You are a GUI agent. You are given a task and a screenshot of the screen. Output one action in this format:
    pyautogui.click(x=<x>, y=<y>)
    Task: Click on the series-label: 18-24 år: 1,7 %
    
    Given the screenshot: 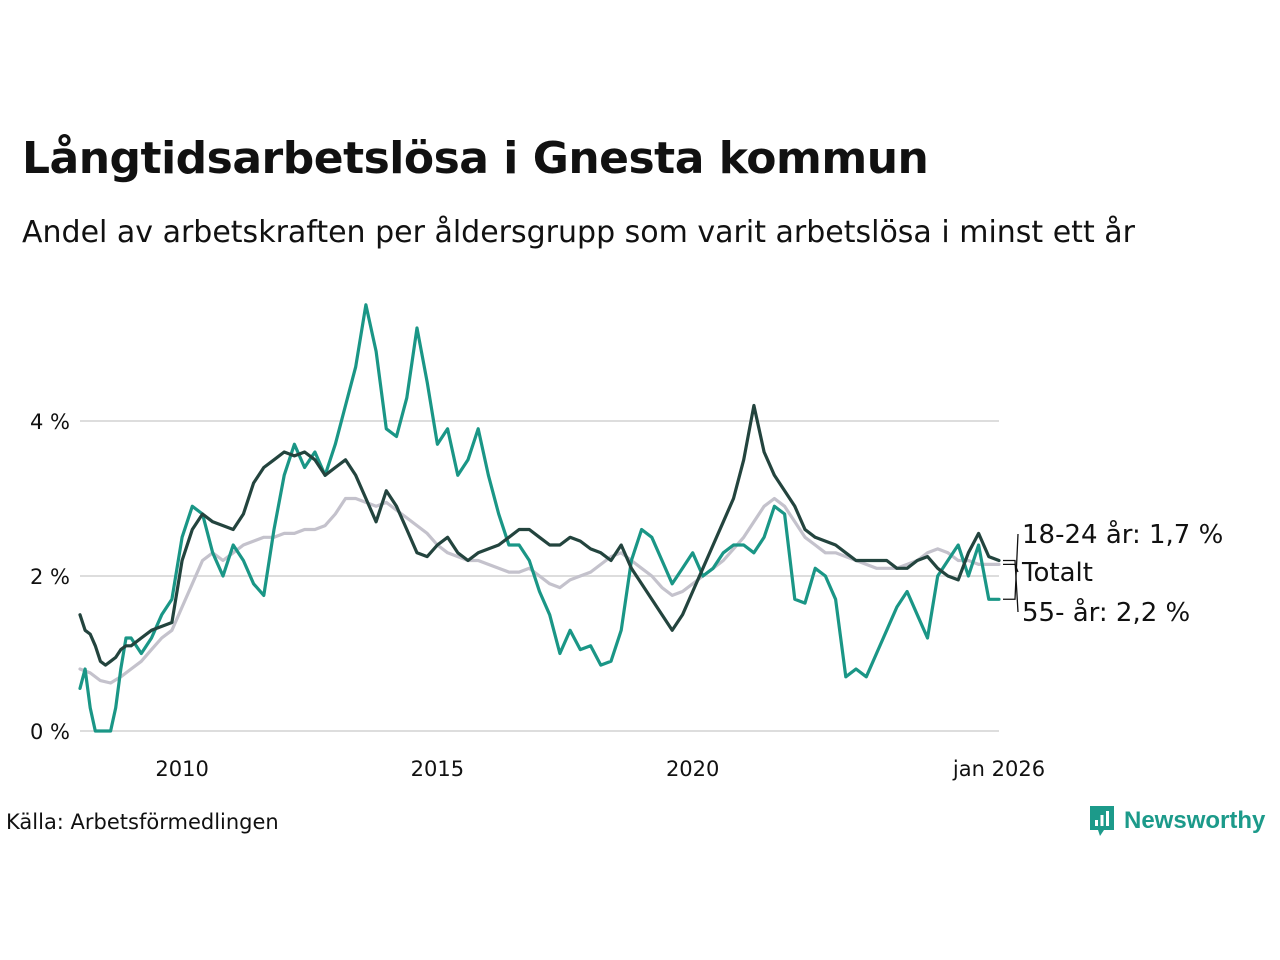 What is the action you would take?
    pyautogui.click(x=1122, y=534)
    